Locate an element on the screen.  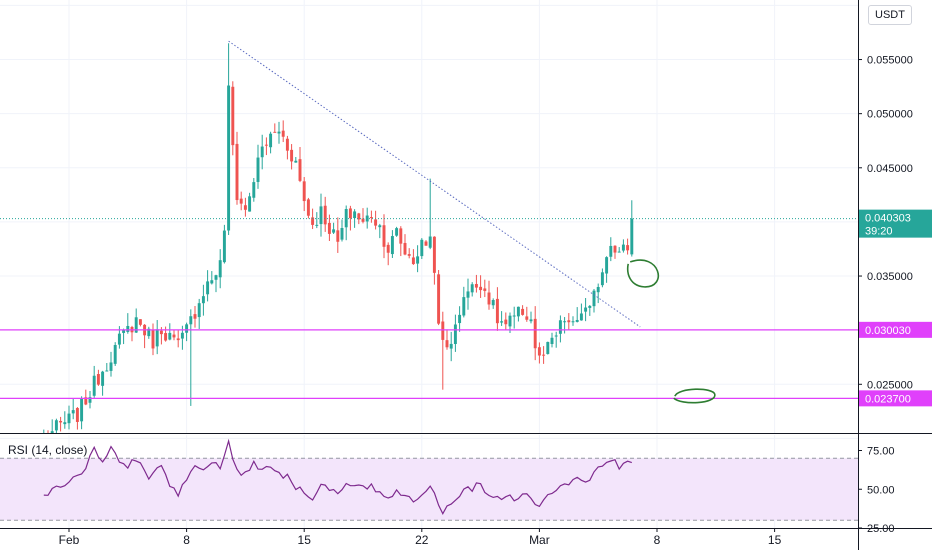
rsi-line is located at coordinates (337, 477).